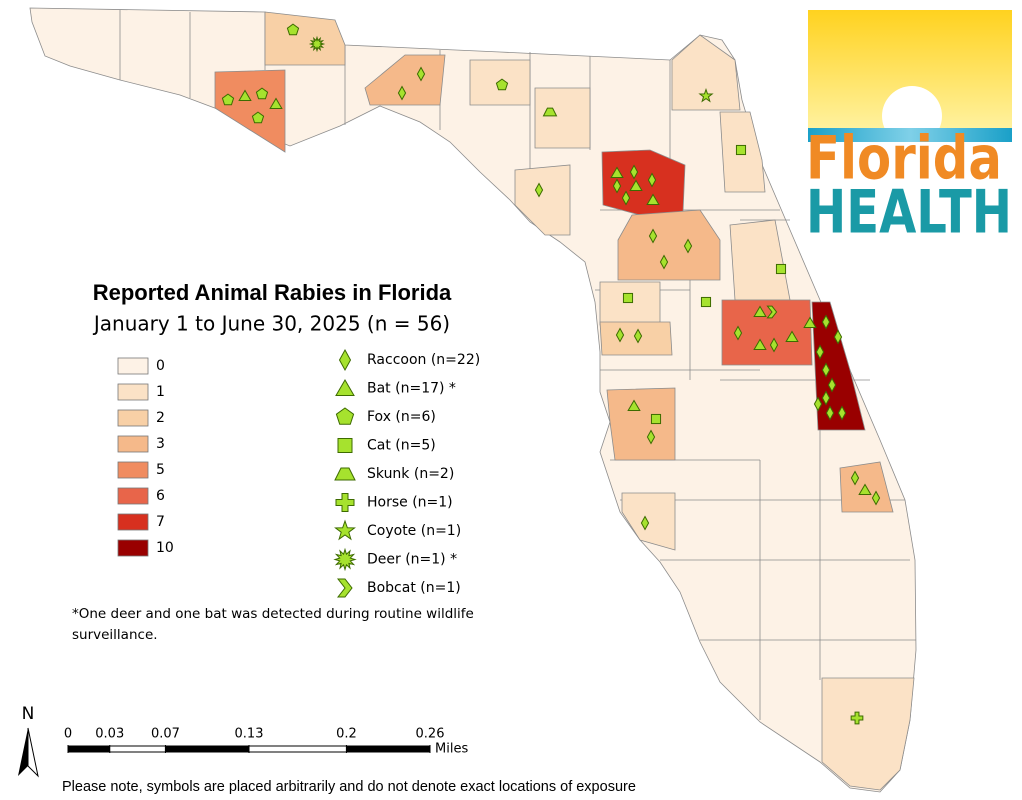 The width and height of the screenshot is (1022, 800). What do you see at coordinates (857, 718) in the screenshot?
I see `symbol-horse` at bounding box center [857, 718].